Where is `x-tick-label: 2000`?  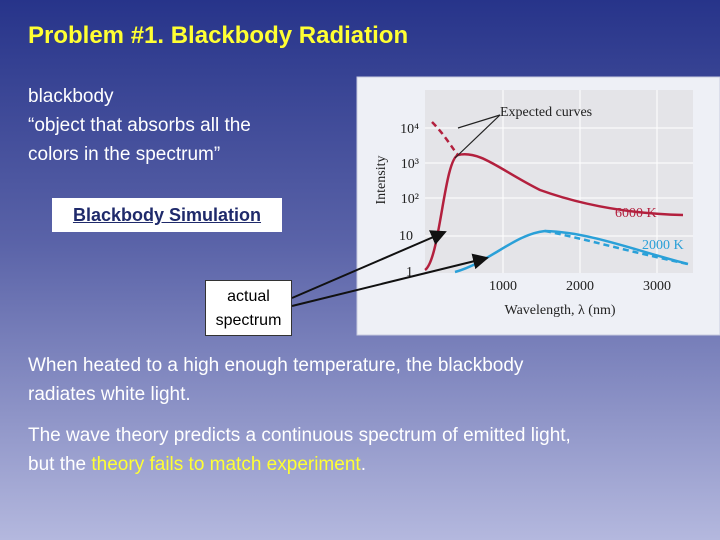 x-tick-label: 2000 is located at coordinates (580, 286).